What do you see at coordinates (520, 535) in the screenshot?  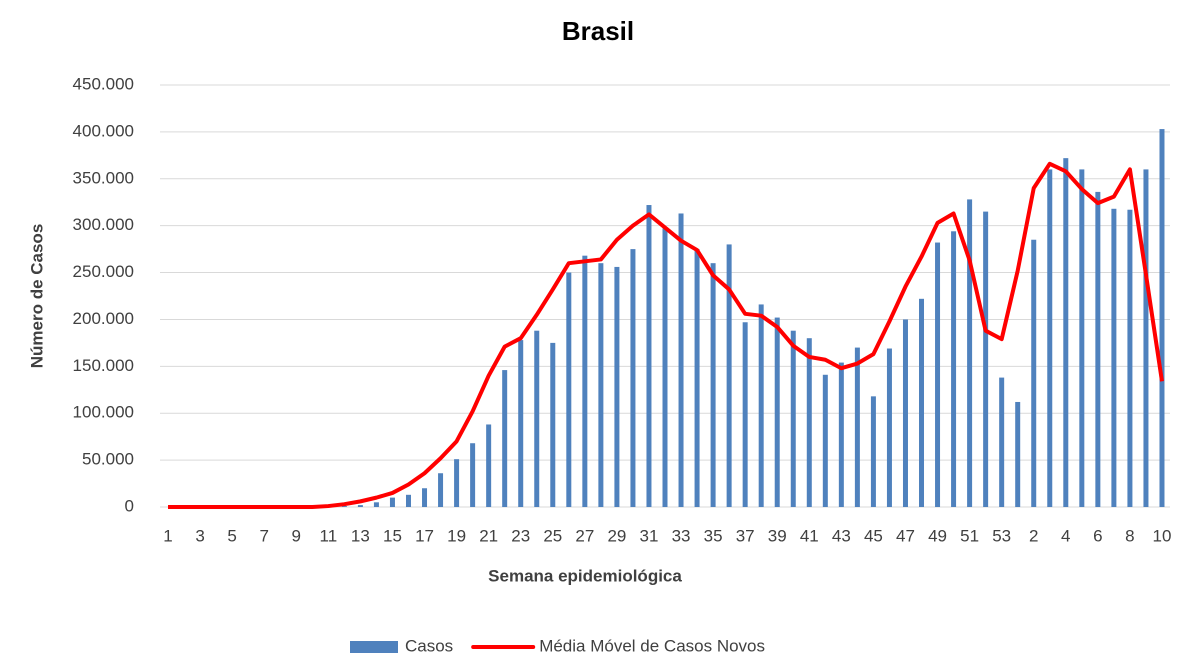 I see `x-tick-label: 23` at bounding box center [520, 535].